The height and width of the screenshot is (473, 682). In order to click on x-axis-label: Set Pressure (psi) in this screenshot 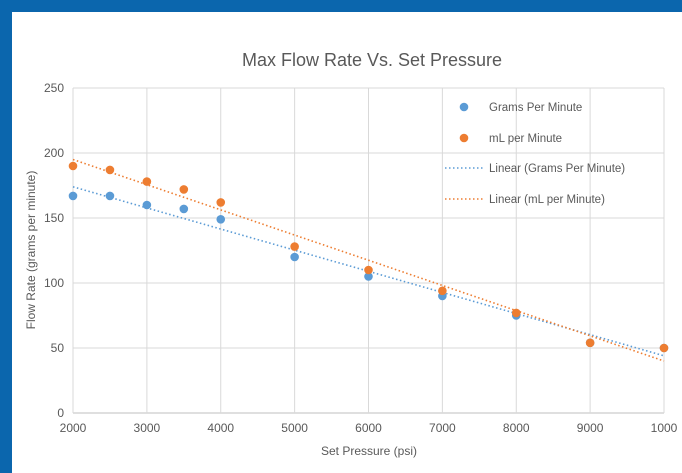, I will do `click(369, 451)`.